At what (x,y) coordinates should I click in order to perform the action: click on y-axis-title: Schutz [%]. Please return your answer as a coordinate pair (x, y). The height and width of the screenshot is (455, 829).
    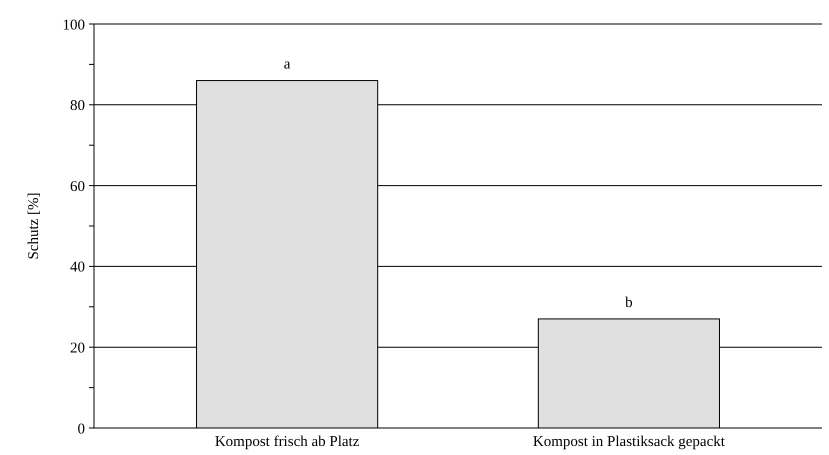
    Looking at the image, I should click on (34, 226).